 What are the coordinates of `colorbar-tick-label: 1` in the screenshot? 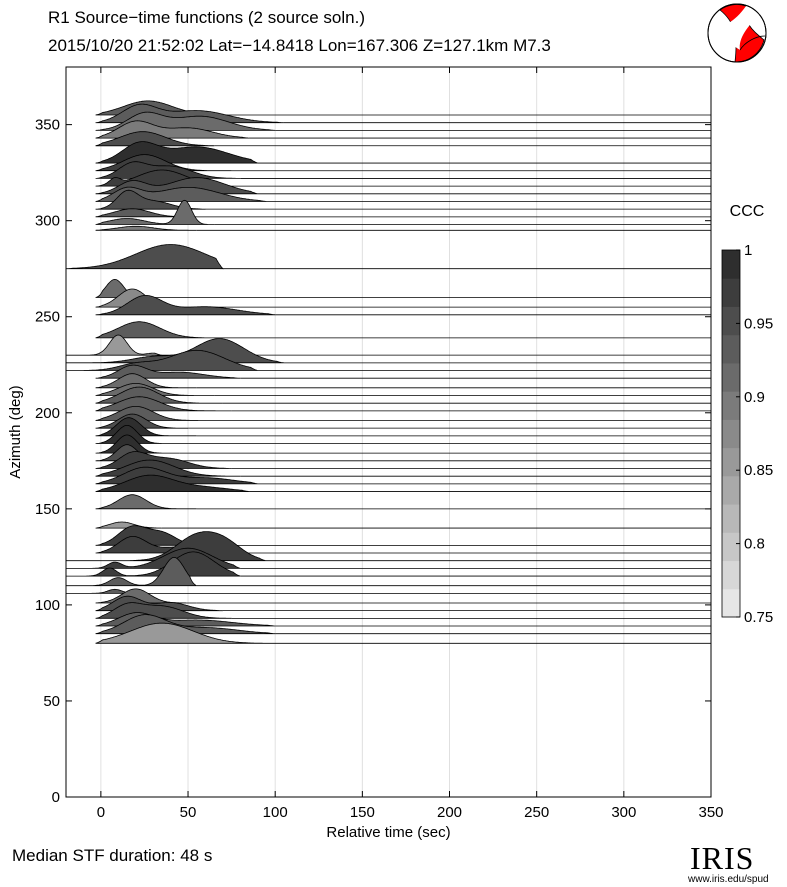 It's located at (748, 250).